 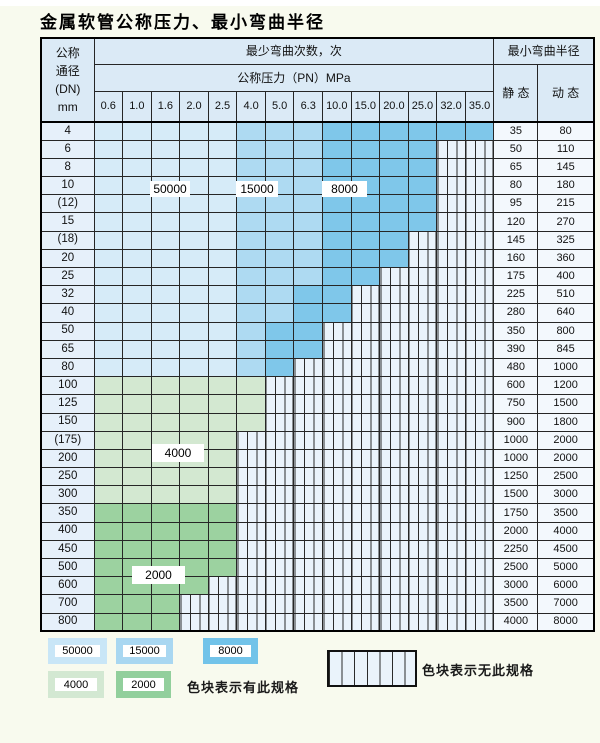 What do you see at coordinates (566, 622) in the screenshot?
I see `dynamic-radius-cell: 8000` at bounding box center [566, 622].